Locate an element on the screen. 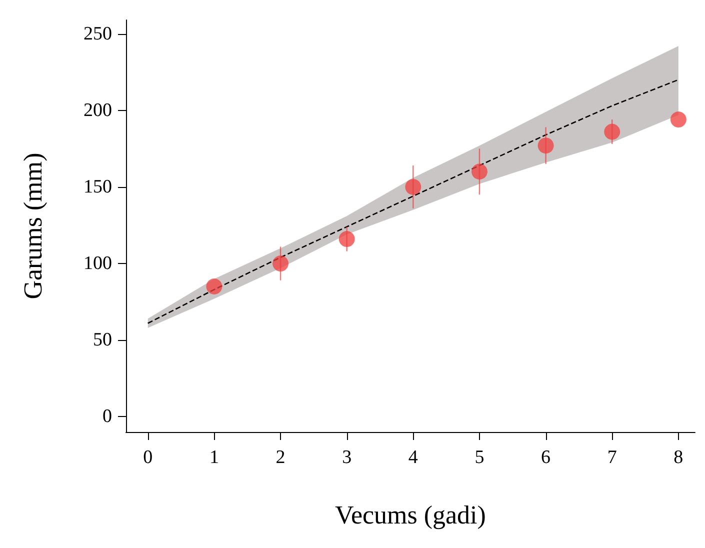 The image size is (705, 548). x-tick-label: 1 is located at coordinates (214, 457).